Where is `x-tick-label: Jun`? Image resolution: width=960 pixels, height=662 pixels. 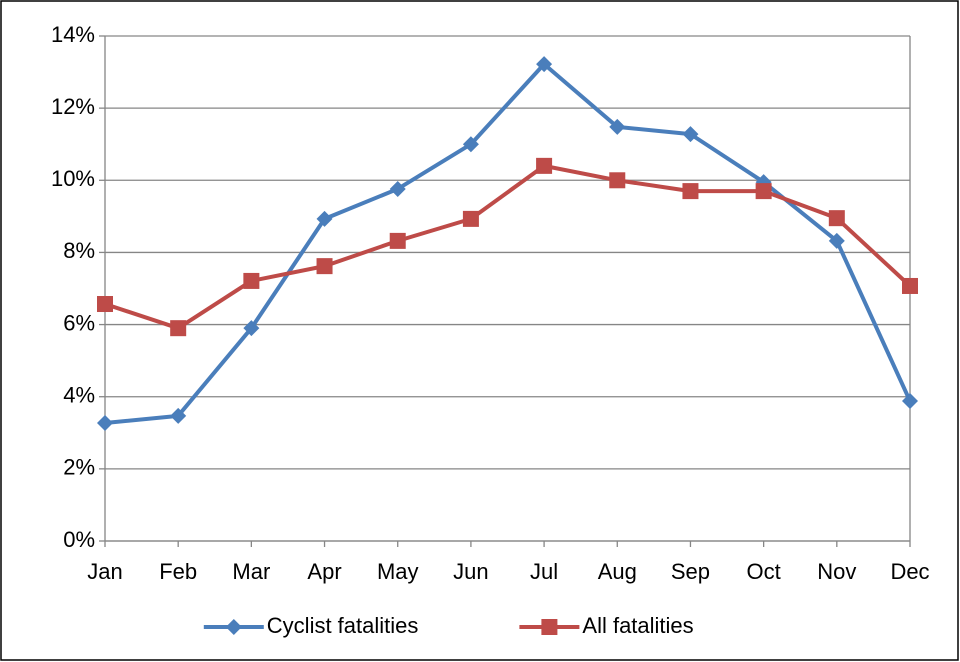 x-tick-label: Jun is located at coordinates (470, 571).